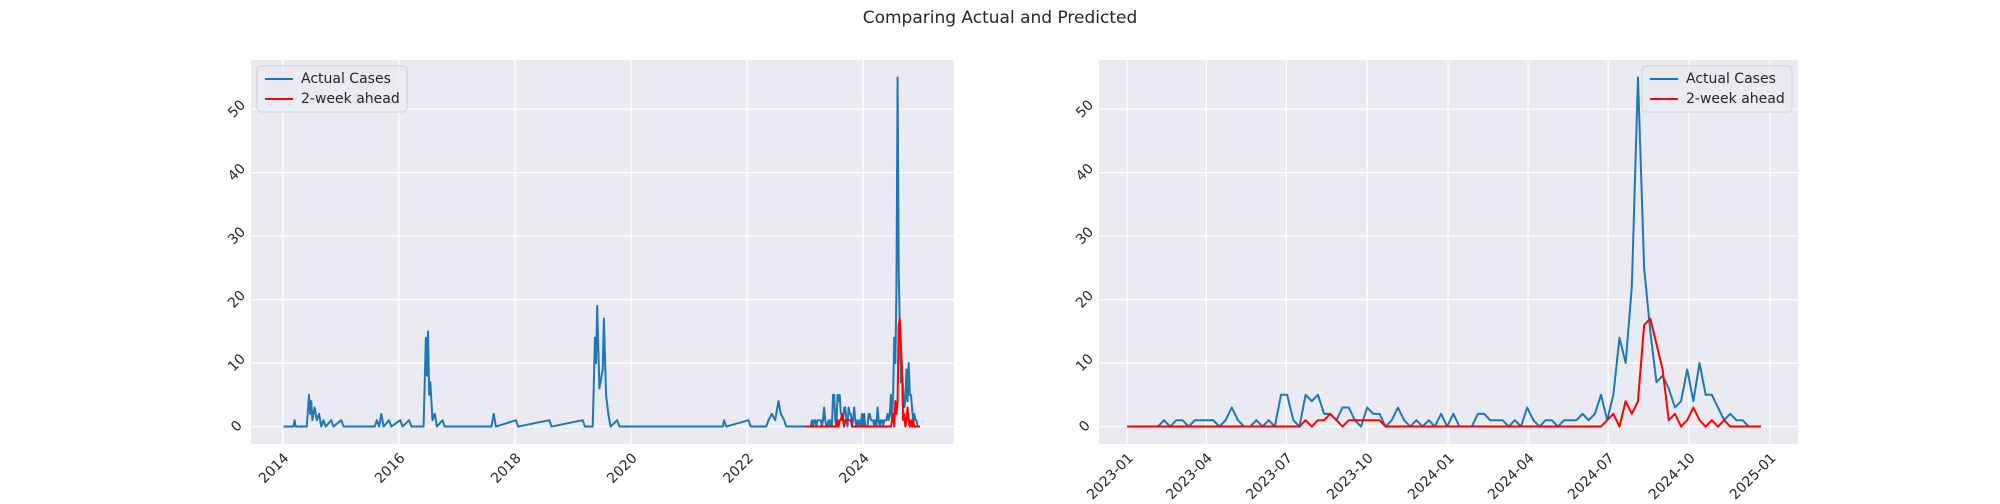  Describe the element at coordinates (1672, 475) in the screenshot. I see `x-tick-label: 2024-10` at that location.